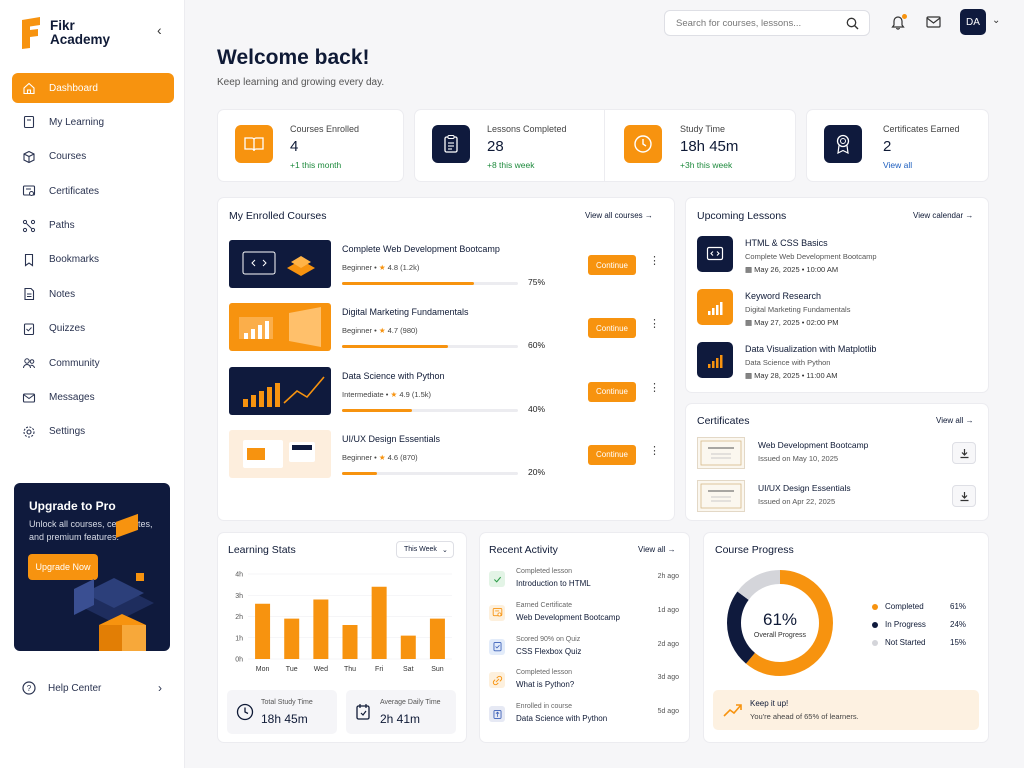 The width and height of the screenshot is (1024, 768). I want to click on legend-label: Completed, so click(904, 606).